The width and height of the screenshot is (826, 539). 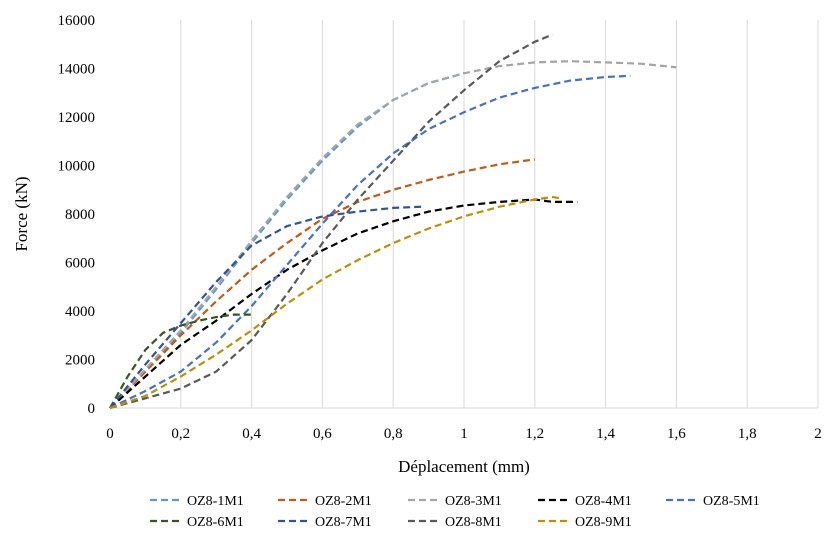 I want to click on legend-item-oz8-5m1: OZ8-5M1, so click(x=713, y=501).